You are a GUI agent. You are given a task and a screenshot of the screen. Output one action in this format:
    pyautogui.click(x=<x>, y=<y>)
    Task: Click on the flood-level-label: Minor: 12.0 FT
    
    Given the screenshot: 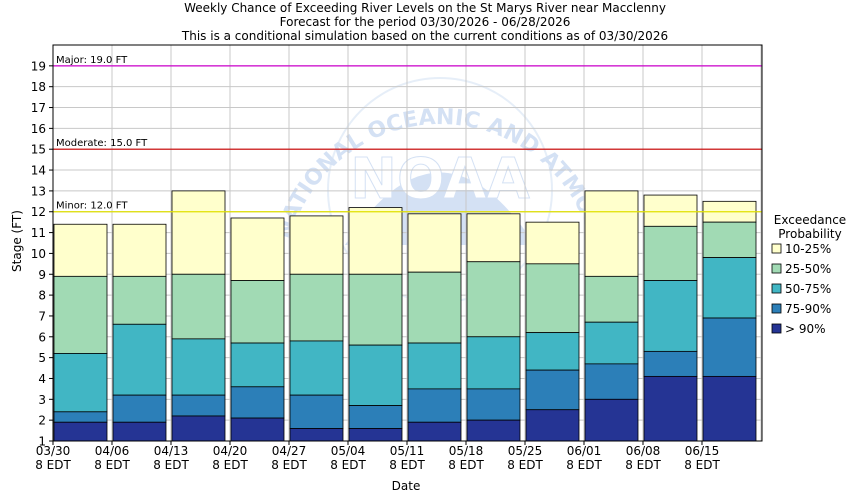 What is the action you would take?
    pyautogui.click(x=92, y=206)
    